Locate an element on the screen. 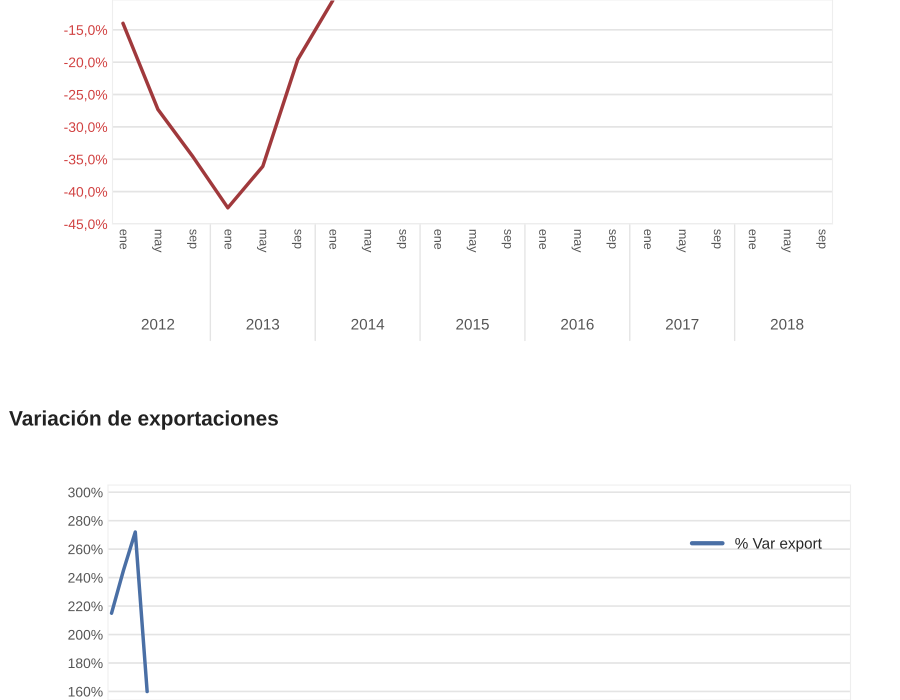  text: 2012 is located at coordinates (158, 324).